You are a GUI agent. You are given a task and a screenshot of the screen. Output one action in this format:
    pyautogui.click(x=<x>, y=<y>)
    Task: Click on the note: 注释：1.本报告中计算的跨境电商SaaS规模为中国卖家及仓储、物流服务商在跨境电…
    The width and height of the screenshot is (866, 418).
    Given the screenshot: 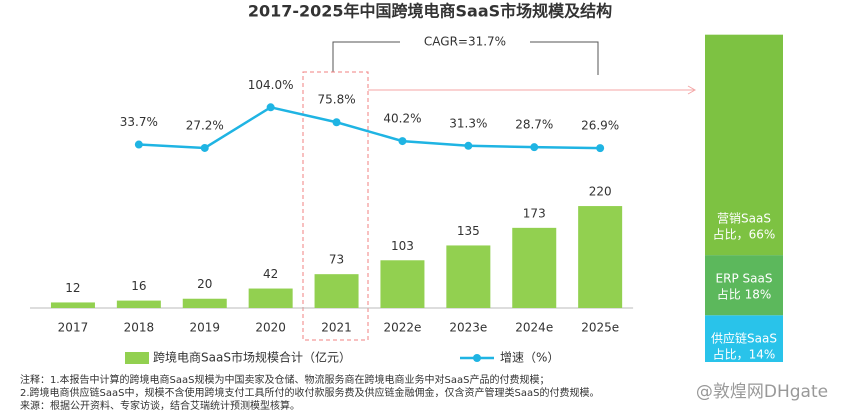 What is the action you would take?
    pyautogui.click(x=284, y=379)
    